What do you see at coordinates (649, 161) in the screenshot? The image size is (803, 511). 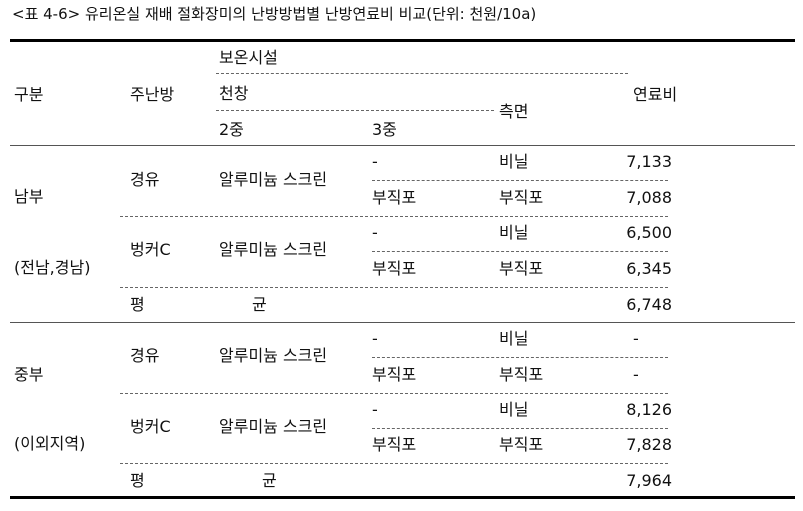 I see `fuel-cost-value: 7,133` at bounding box center [649, 161].